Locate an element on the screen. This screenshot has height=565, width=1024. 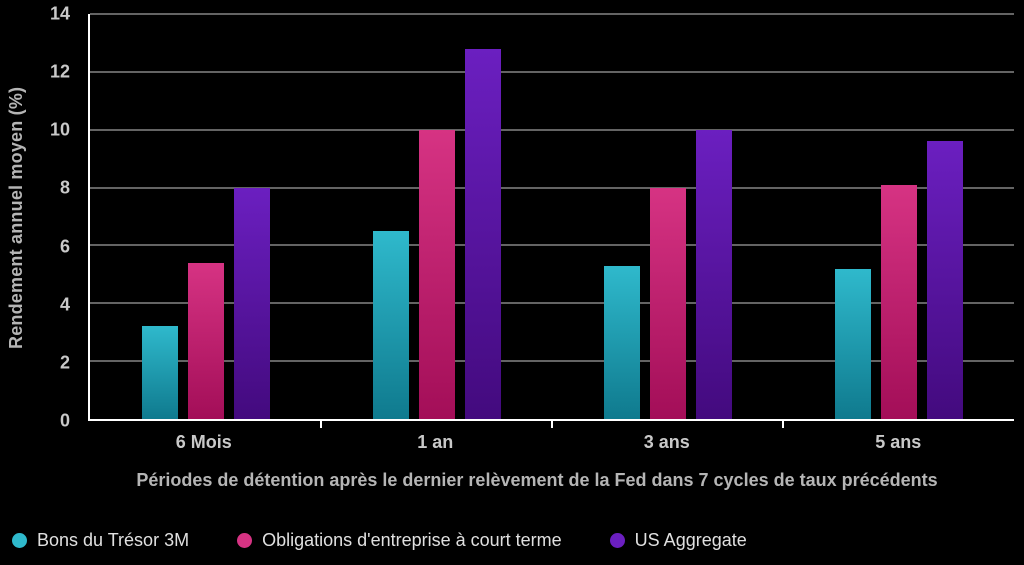
x-tick-label: 1 an is located at coordinates (435, 442).